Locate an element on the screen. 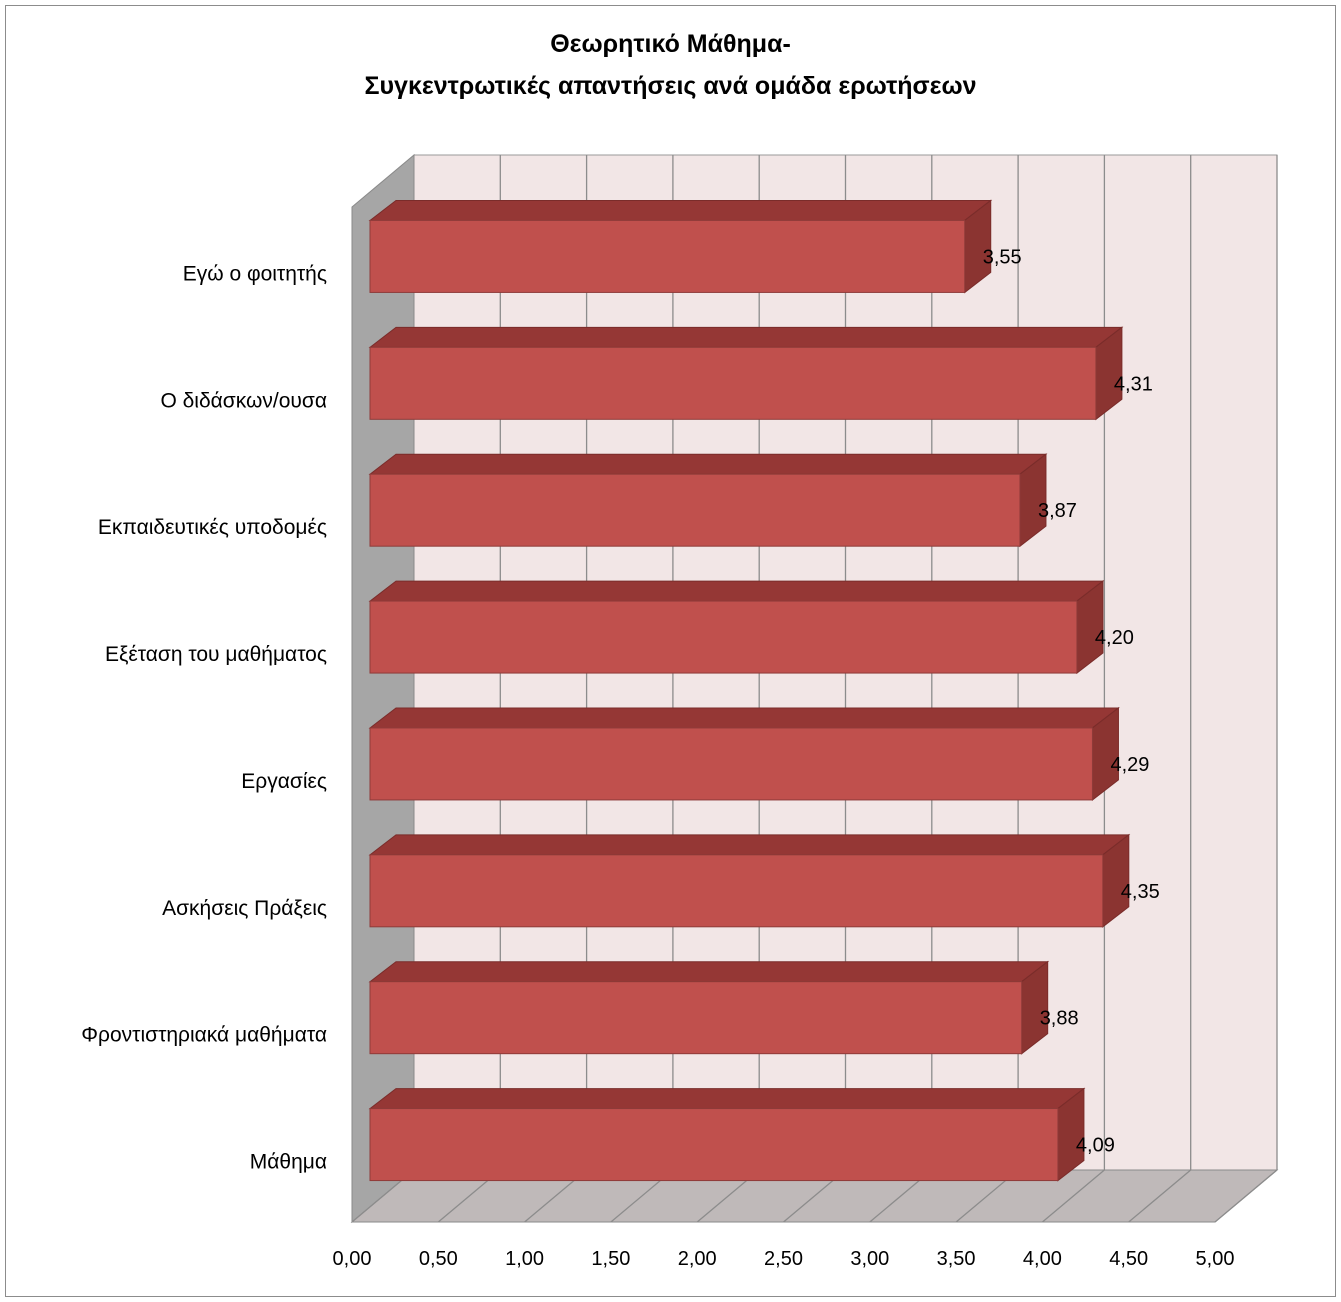 The width and height of the screenshot is (1341, 1302). category-label: Εκπαιδευτικές υποδομές is located at coordinates (212, 527).